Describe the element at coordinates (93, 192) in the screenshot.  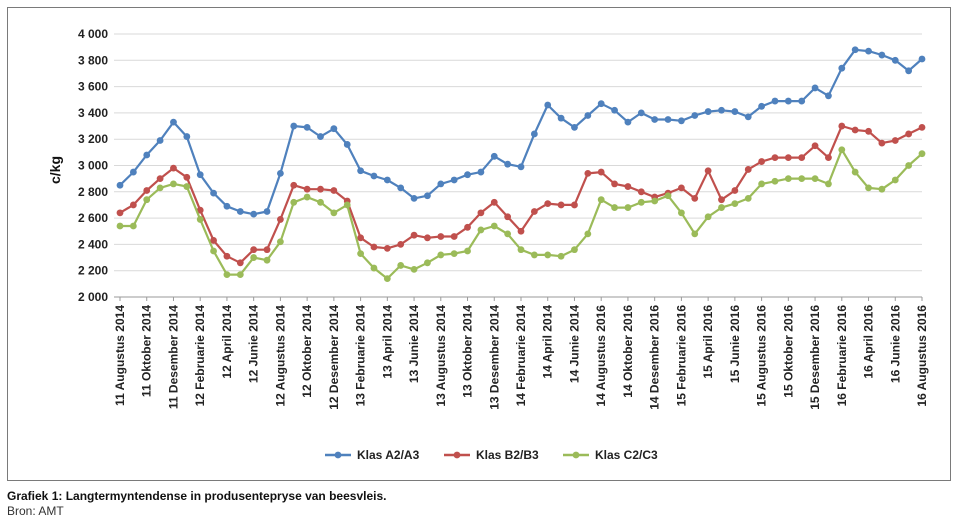
I see `y-tick-label: 2 800` at that location.